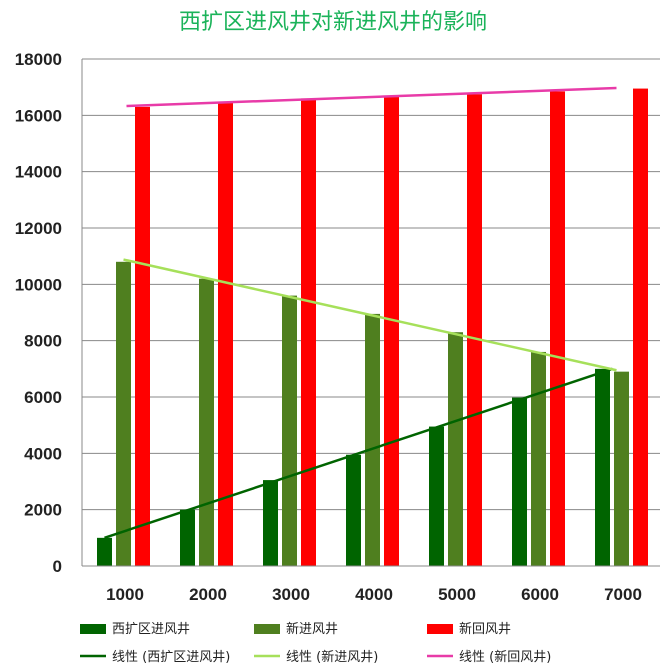  I want to click on x-tick-label: 1000, so click(125, 594).